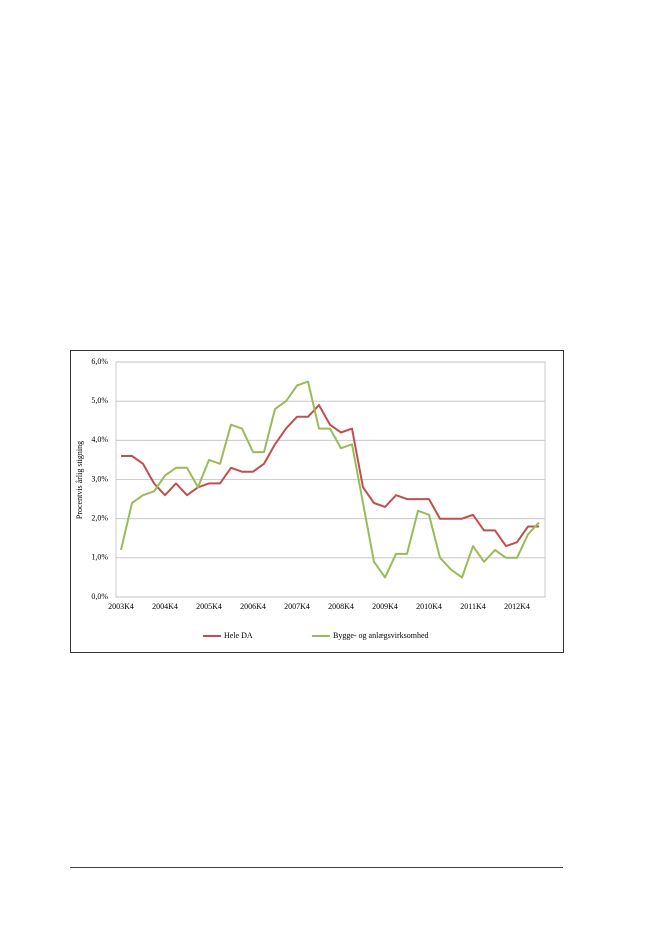 This screenshot has width=661, height=933. What do you see at coordinates (385, 606) in the screenshot?
I see `x-tick-label: 2009K4` at bounding box center [385, 606].